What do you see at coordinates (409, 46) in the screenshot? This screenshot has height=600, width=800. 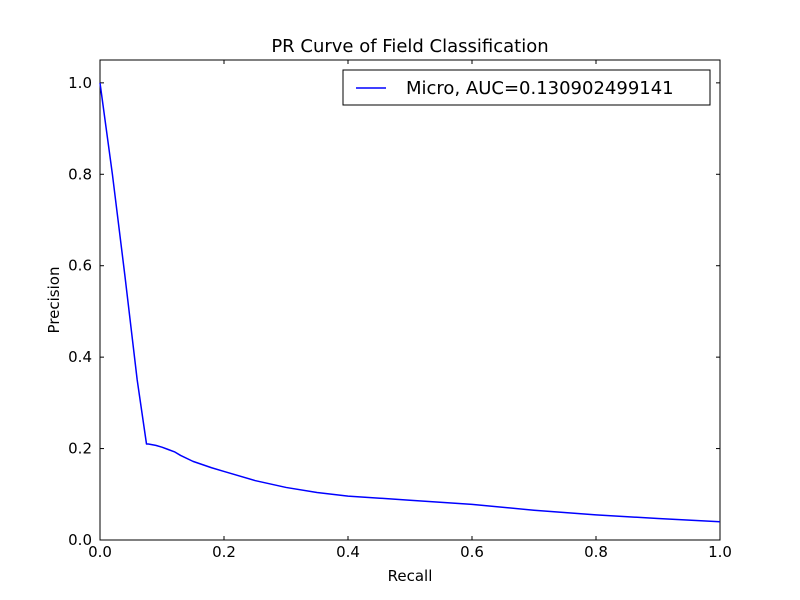 I see `chart-title: PR Curve of Field Classification` at bounding box center [409, 46].